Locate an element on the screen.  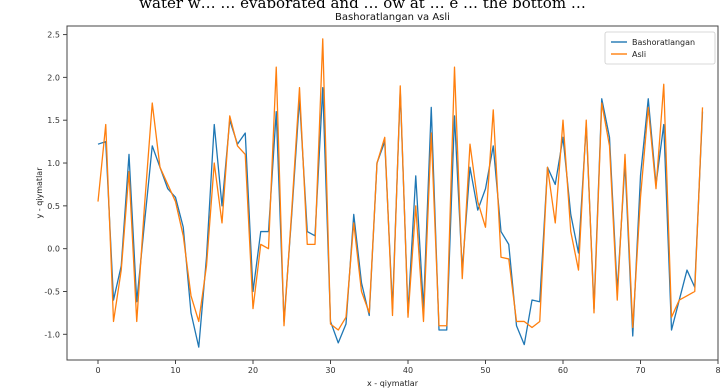
x-tick-label: 30 is located at coordinates (330, 370).